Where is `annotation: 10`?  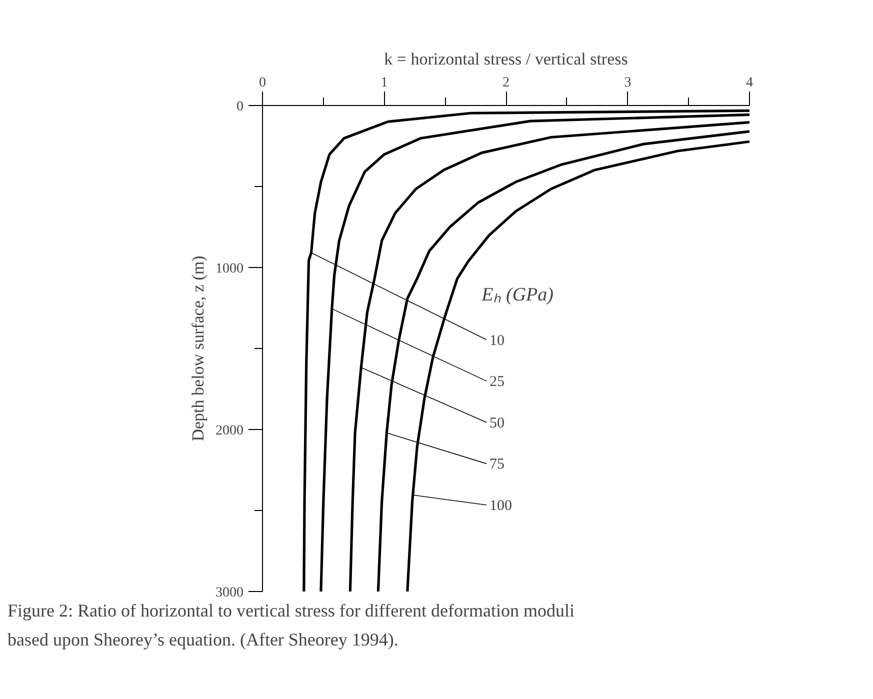 annotation: 10 is located at coordinates (497, 340).